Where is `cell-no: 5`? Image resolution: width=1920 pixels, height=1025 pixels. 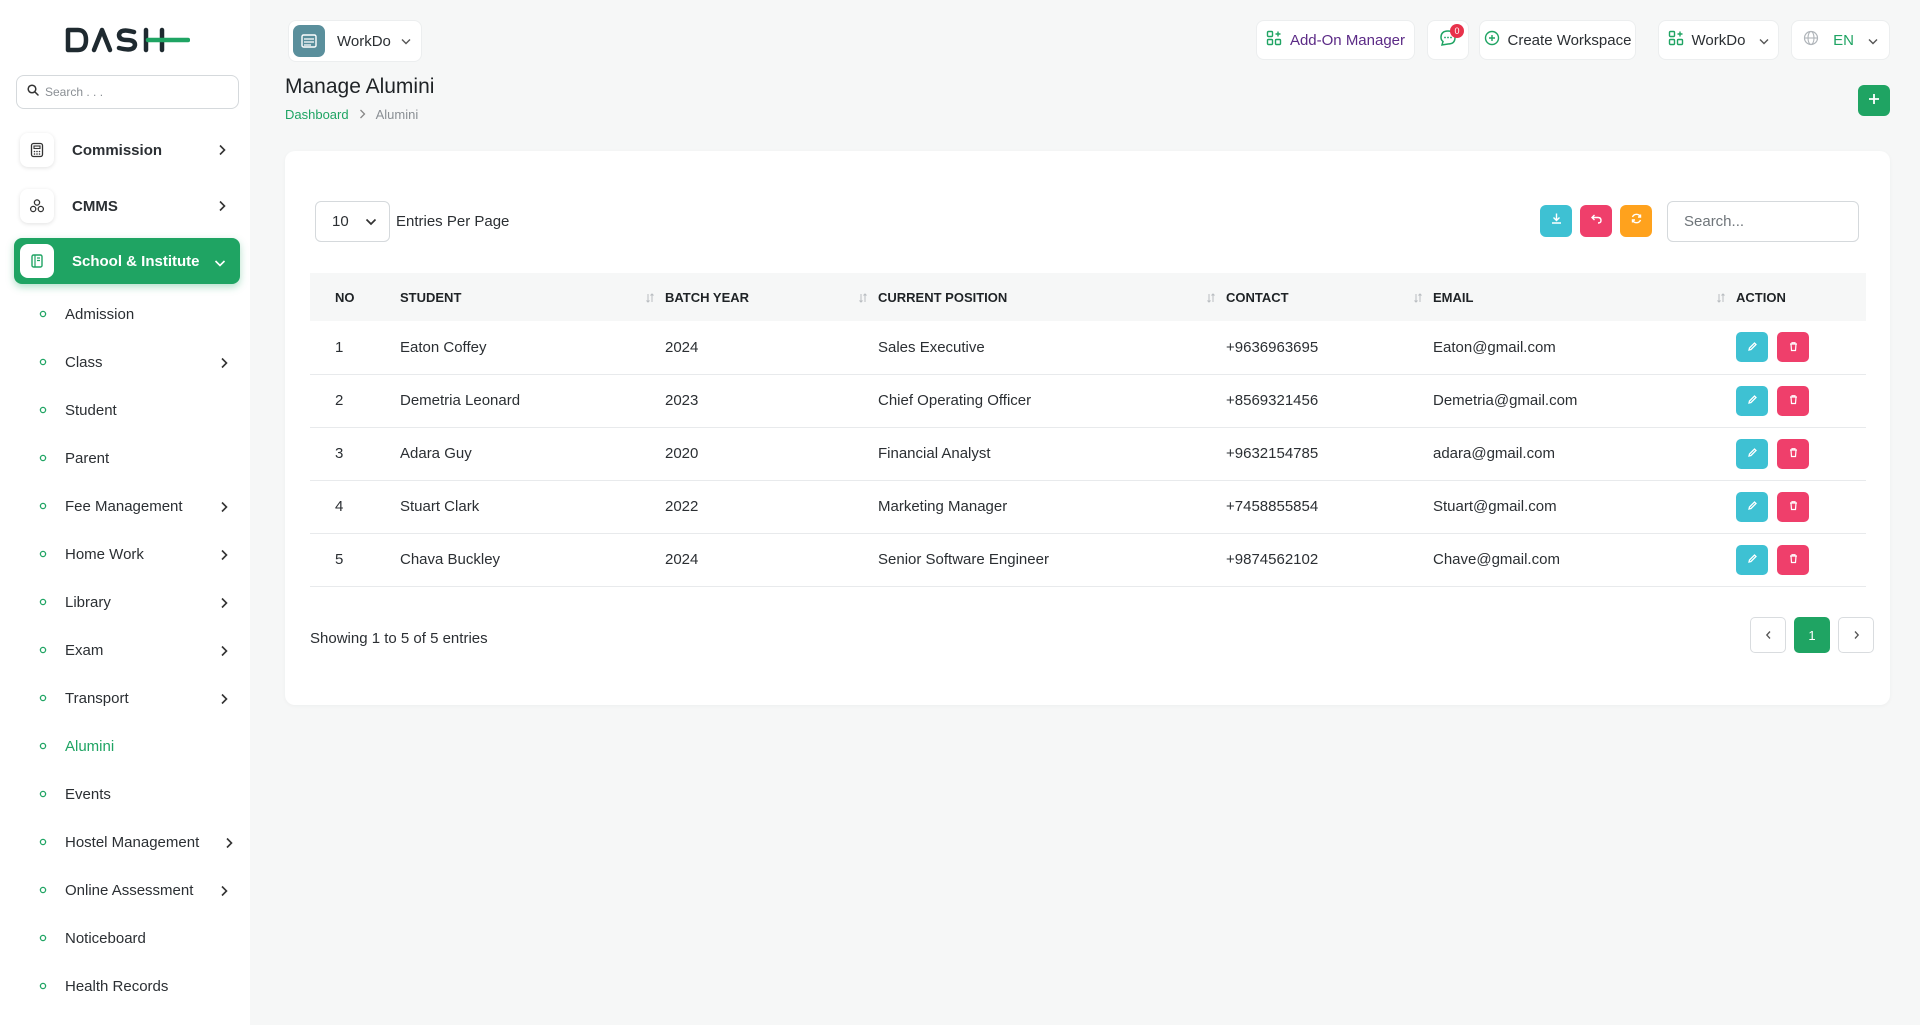
cell-no: 5 is located at coordinates (339, 559).